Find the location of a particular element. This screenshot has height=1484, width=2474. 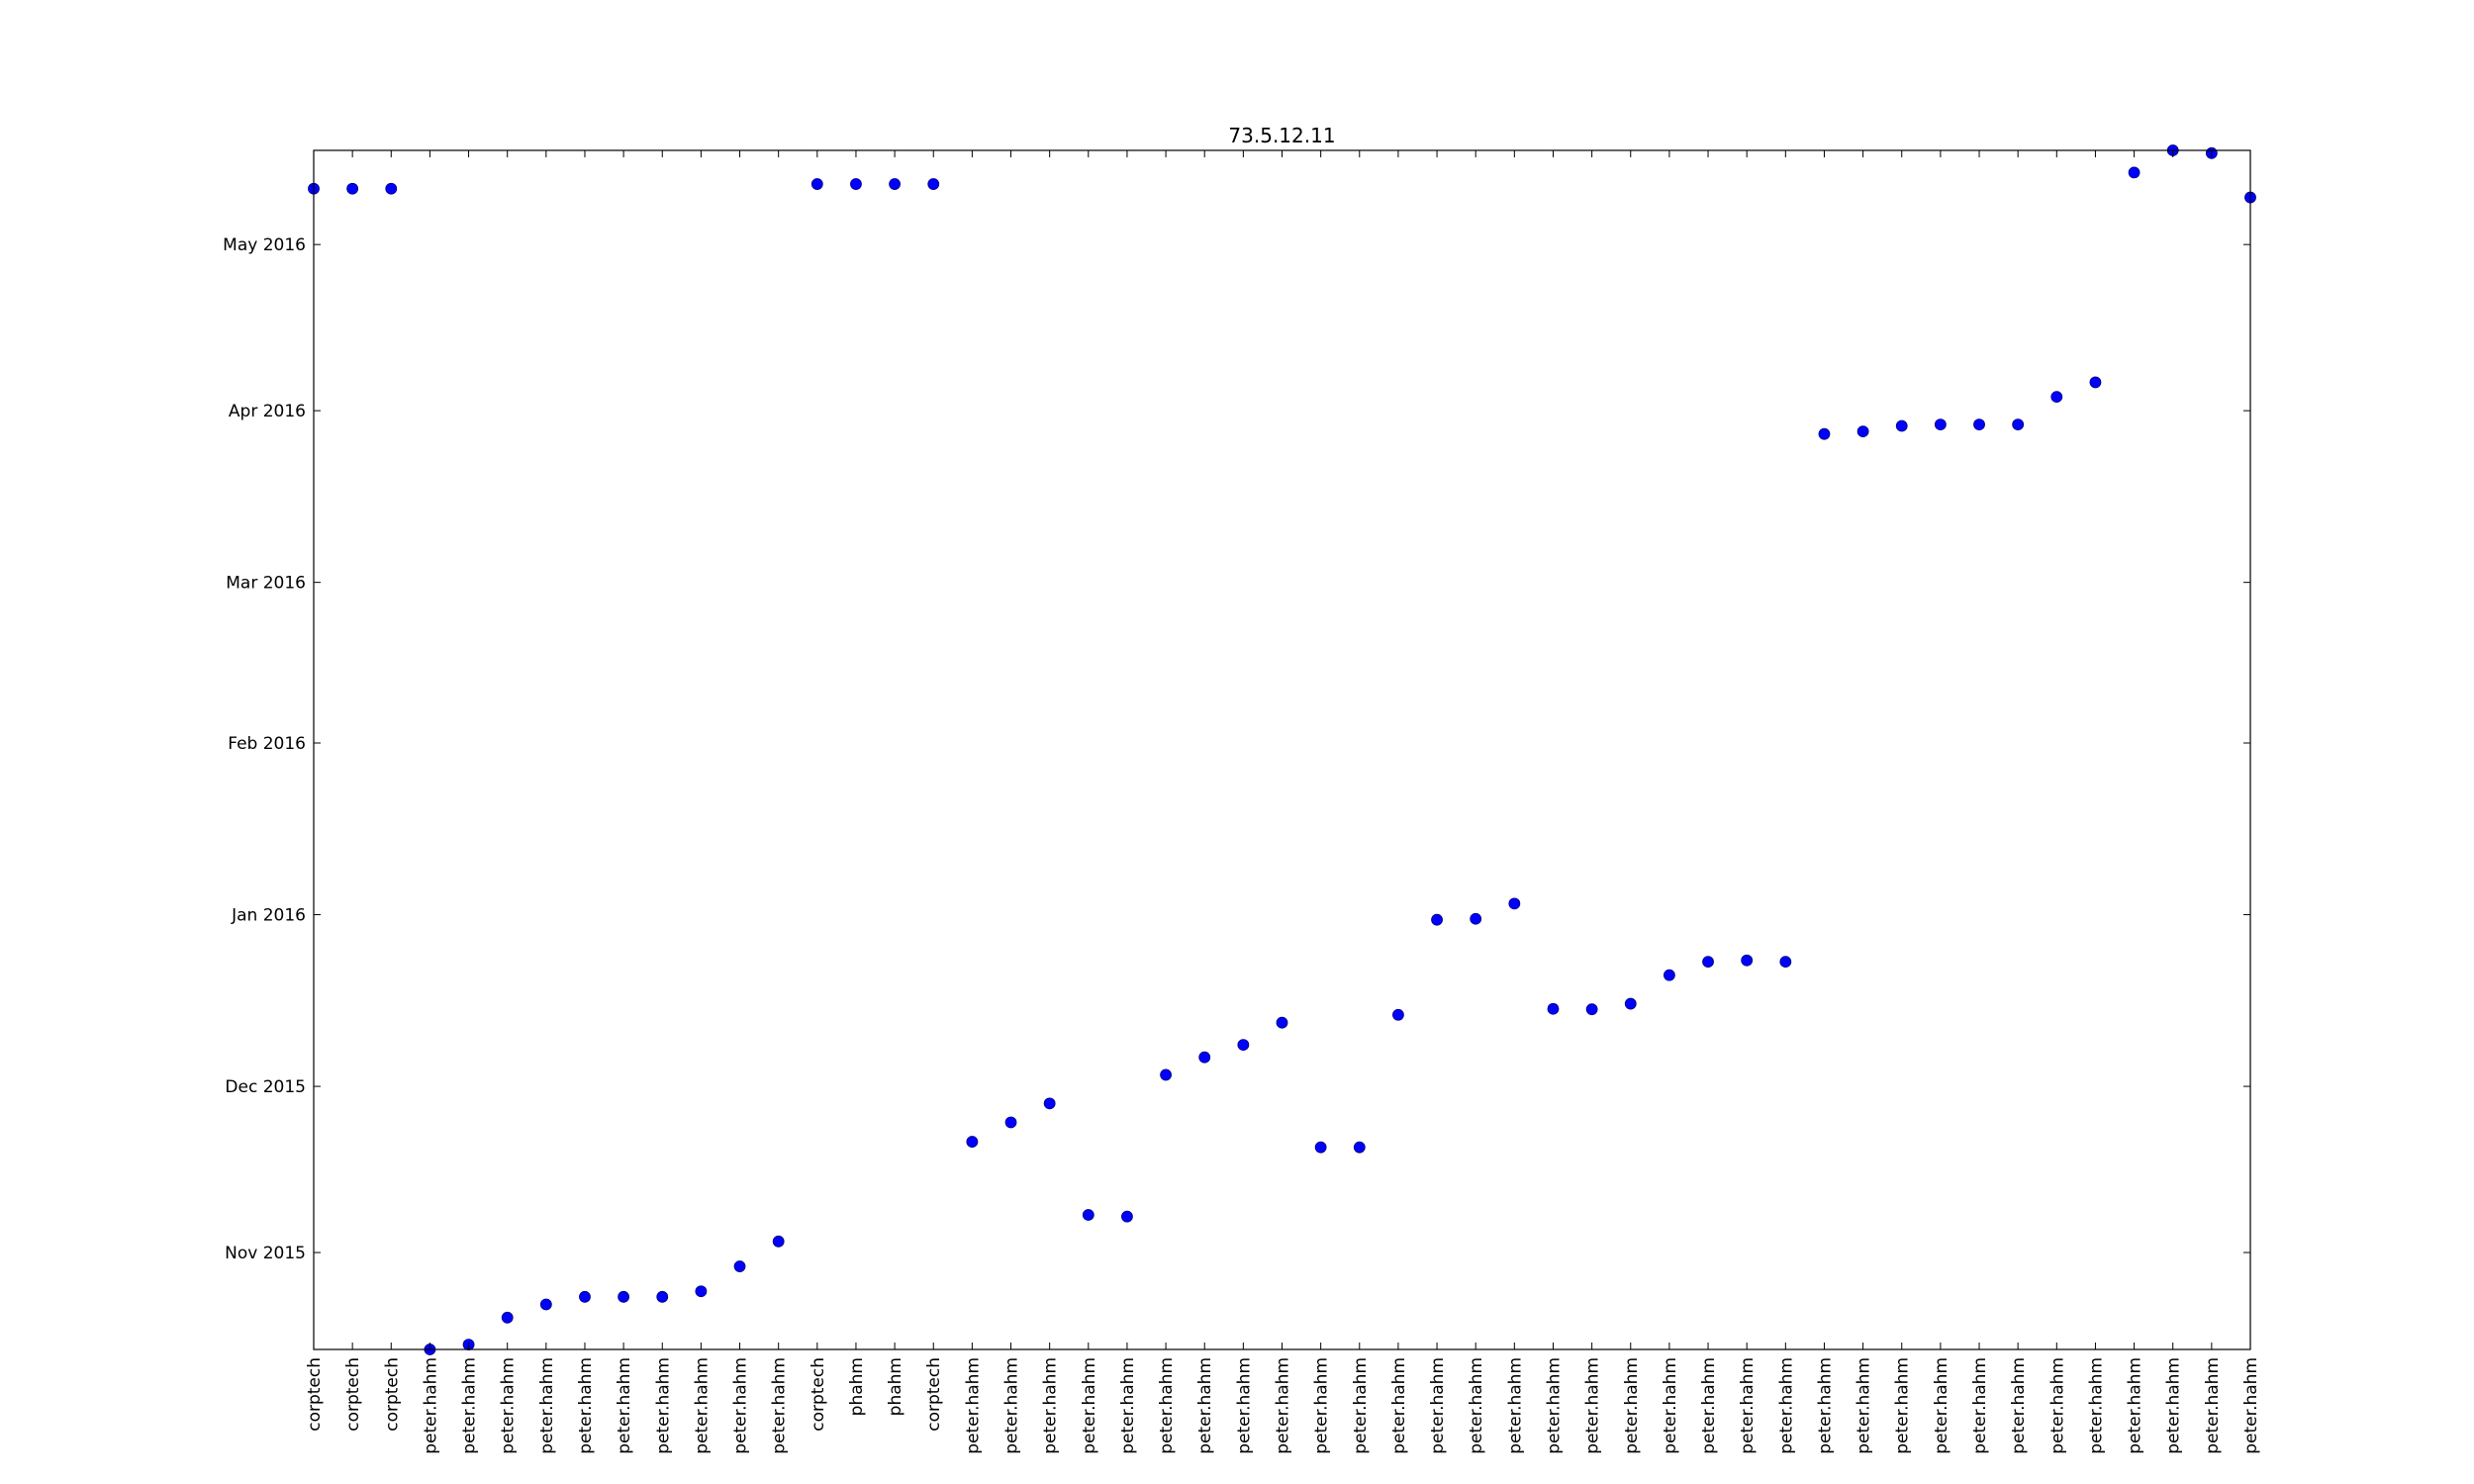

y-tick-label: Dec 2015 is located at coordinates (265, 1087).